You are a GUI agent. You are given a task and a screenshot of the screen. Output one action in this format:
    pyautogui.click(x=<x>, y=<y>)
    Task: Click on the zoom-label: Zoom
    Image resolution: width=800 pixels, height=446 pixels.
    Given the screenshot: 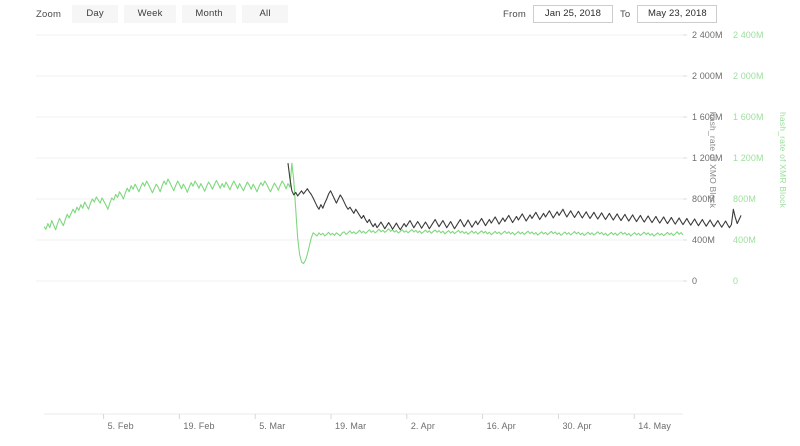 What is the action you would take?
    pyautogui.click(x=49, y=14)
    